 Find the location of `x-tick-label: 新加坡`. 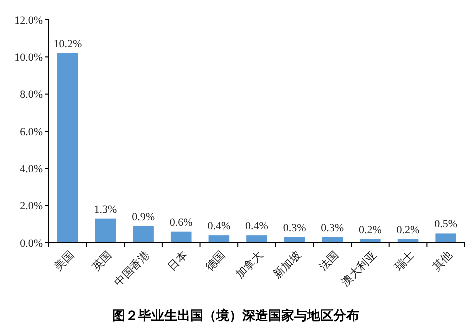

x-tick-label: 新加坡 is located at coordinates (287, 265).